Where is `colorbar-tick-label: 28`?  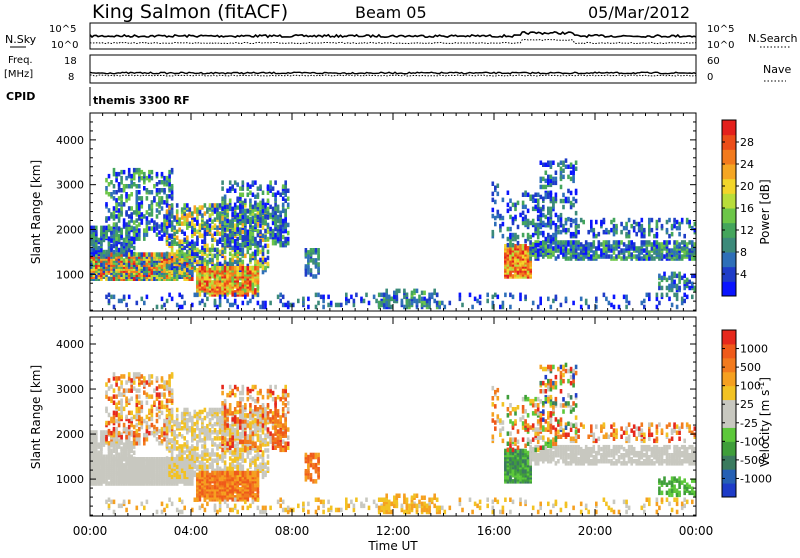 colorbar-tick-label: 28 is located at coordinates (747, 142).